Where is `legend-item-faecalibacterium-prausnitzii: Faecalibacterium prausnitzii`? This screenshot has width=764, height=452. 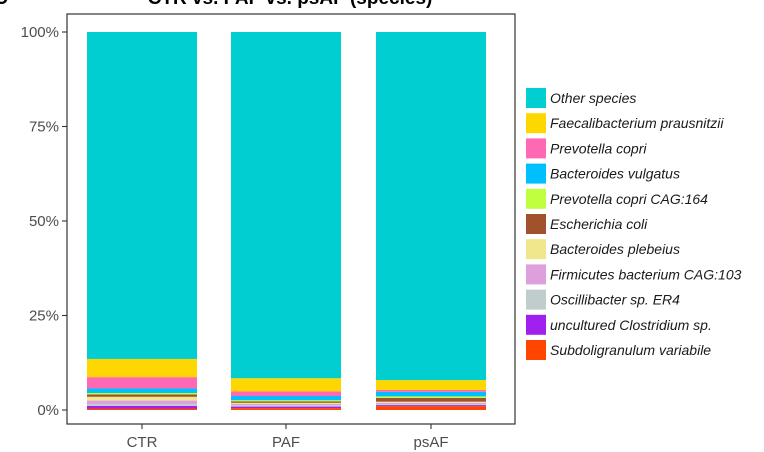 legend-item-faecalibacterium-prausnitzii: Faecalibacterium prausnitzii is located at coordinates (625, 123).